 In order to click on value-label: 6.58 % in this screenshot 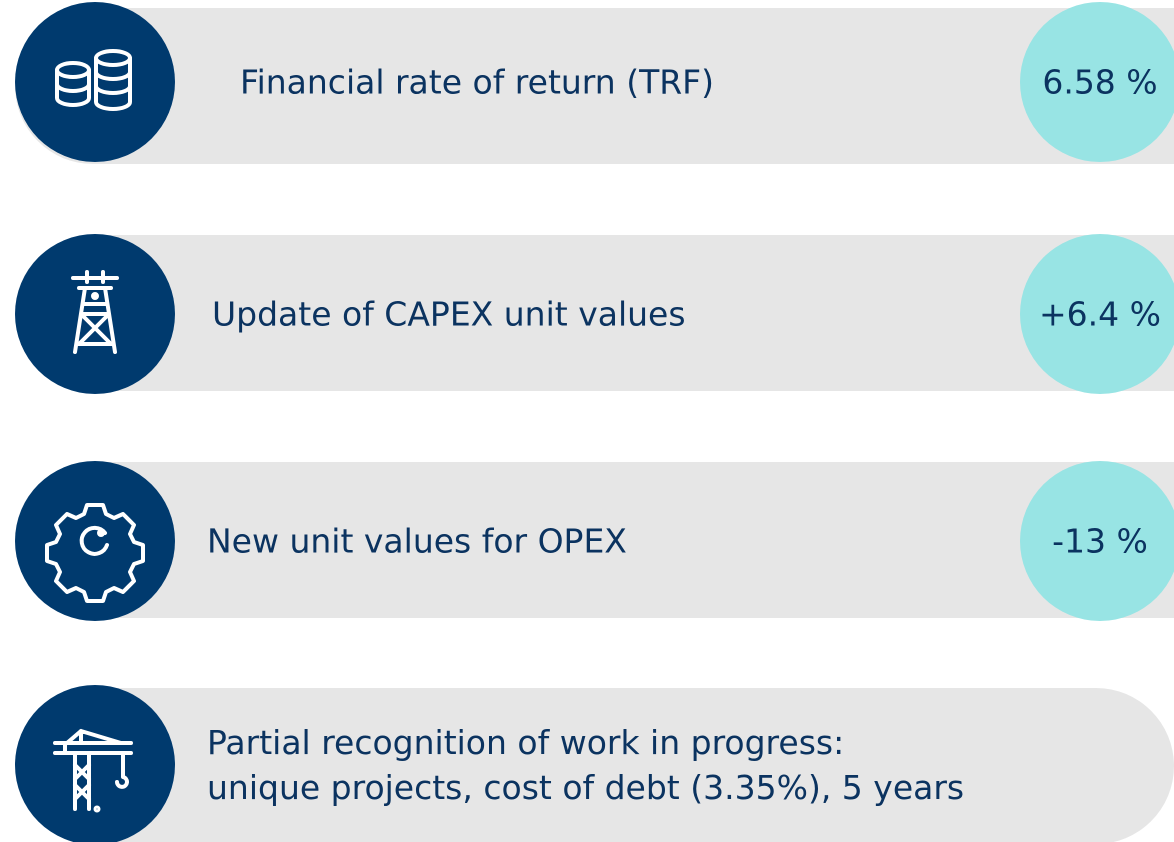, I will do `click(1099, 82)`.